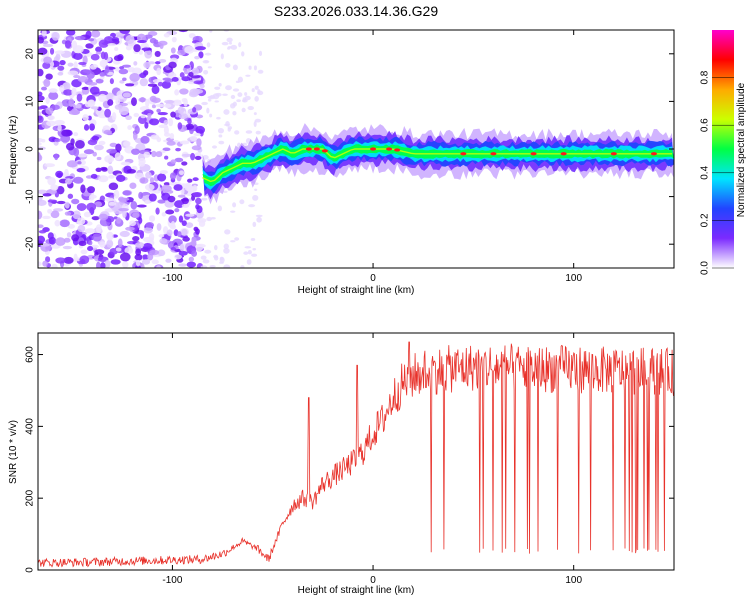  I want to click on spectrogram-x-tick-label: 100, so click(573, 278).